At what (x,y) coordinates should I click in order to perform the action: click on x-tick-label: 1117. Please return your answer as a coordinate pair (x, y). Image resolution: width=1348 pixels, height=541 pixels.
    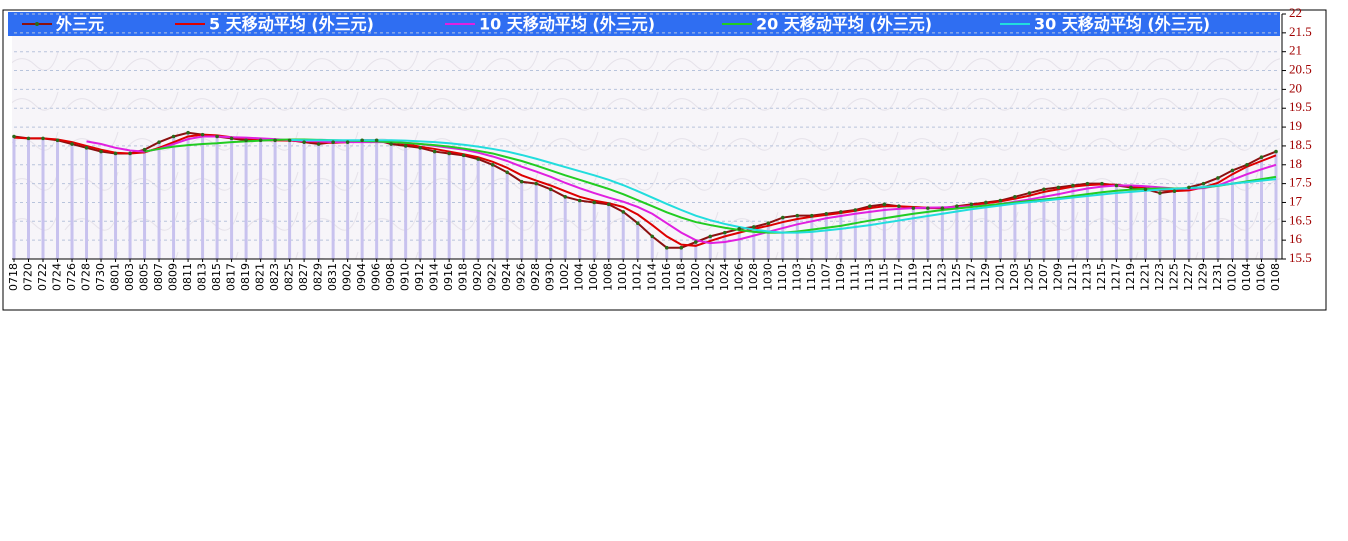
    Looking at the image, I should click on (898, 277).